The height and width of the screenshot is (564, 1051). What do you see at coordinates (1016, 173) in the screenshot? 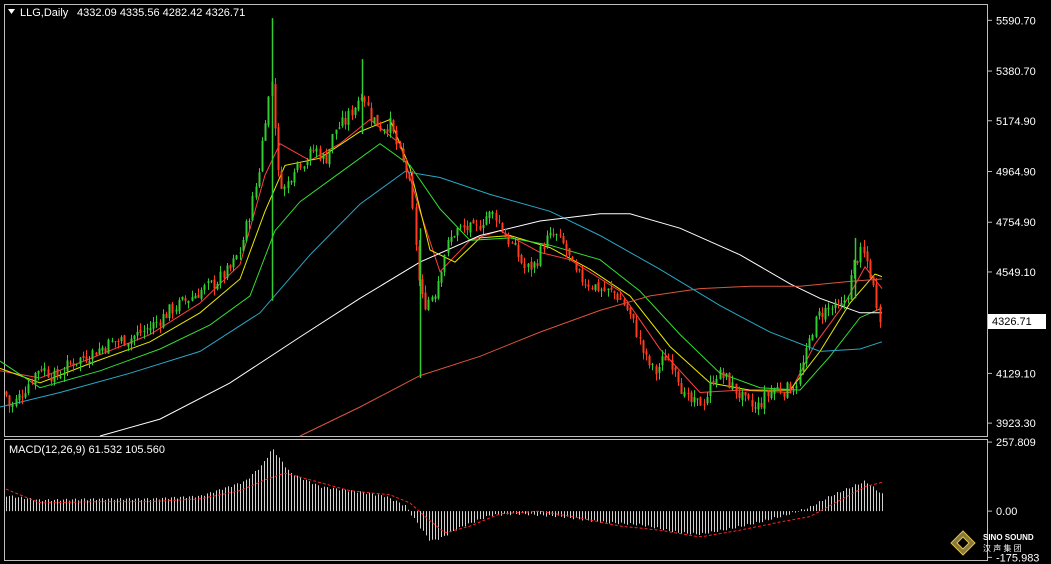
I see `price-tick-label: 4964.90` at bounding box center [1016, 173].